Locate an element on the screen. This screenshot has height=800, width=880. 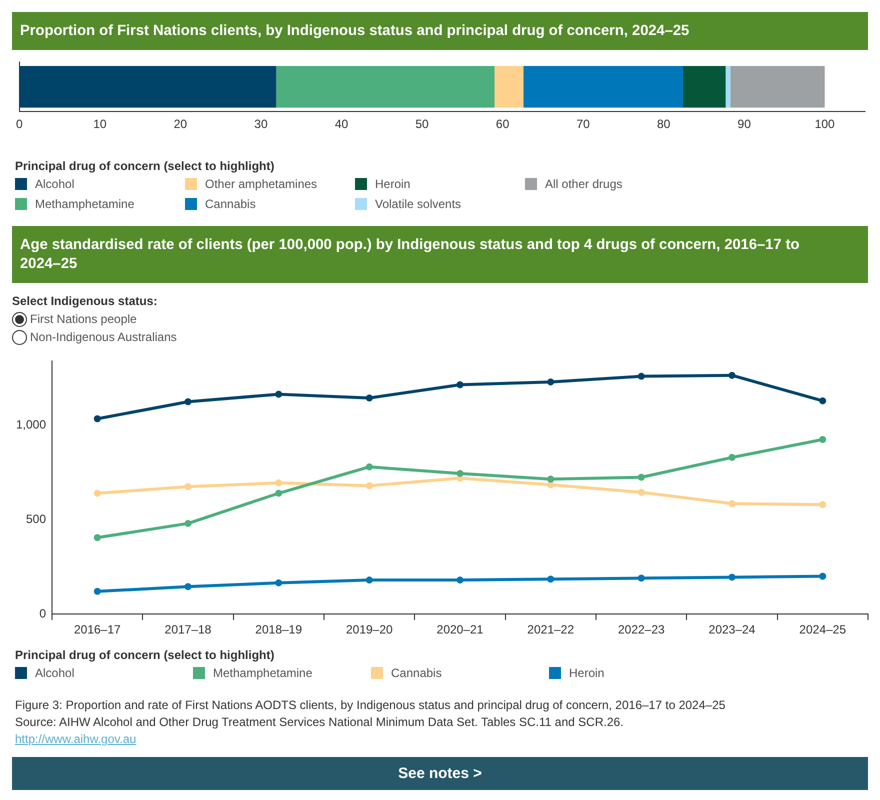
x-tick-label: 2021–22 is located at coordinates (550, 629).